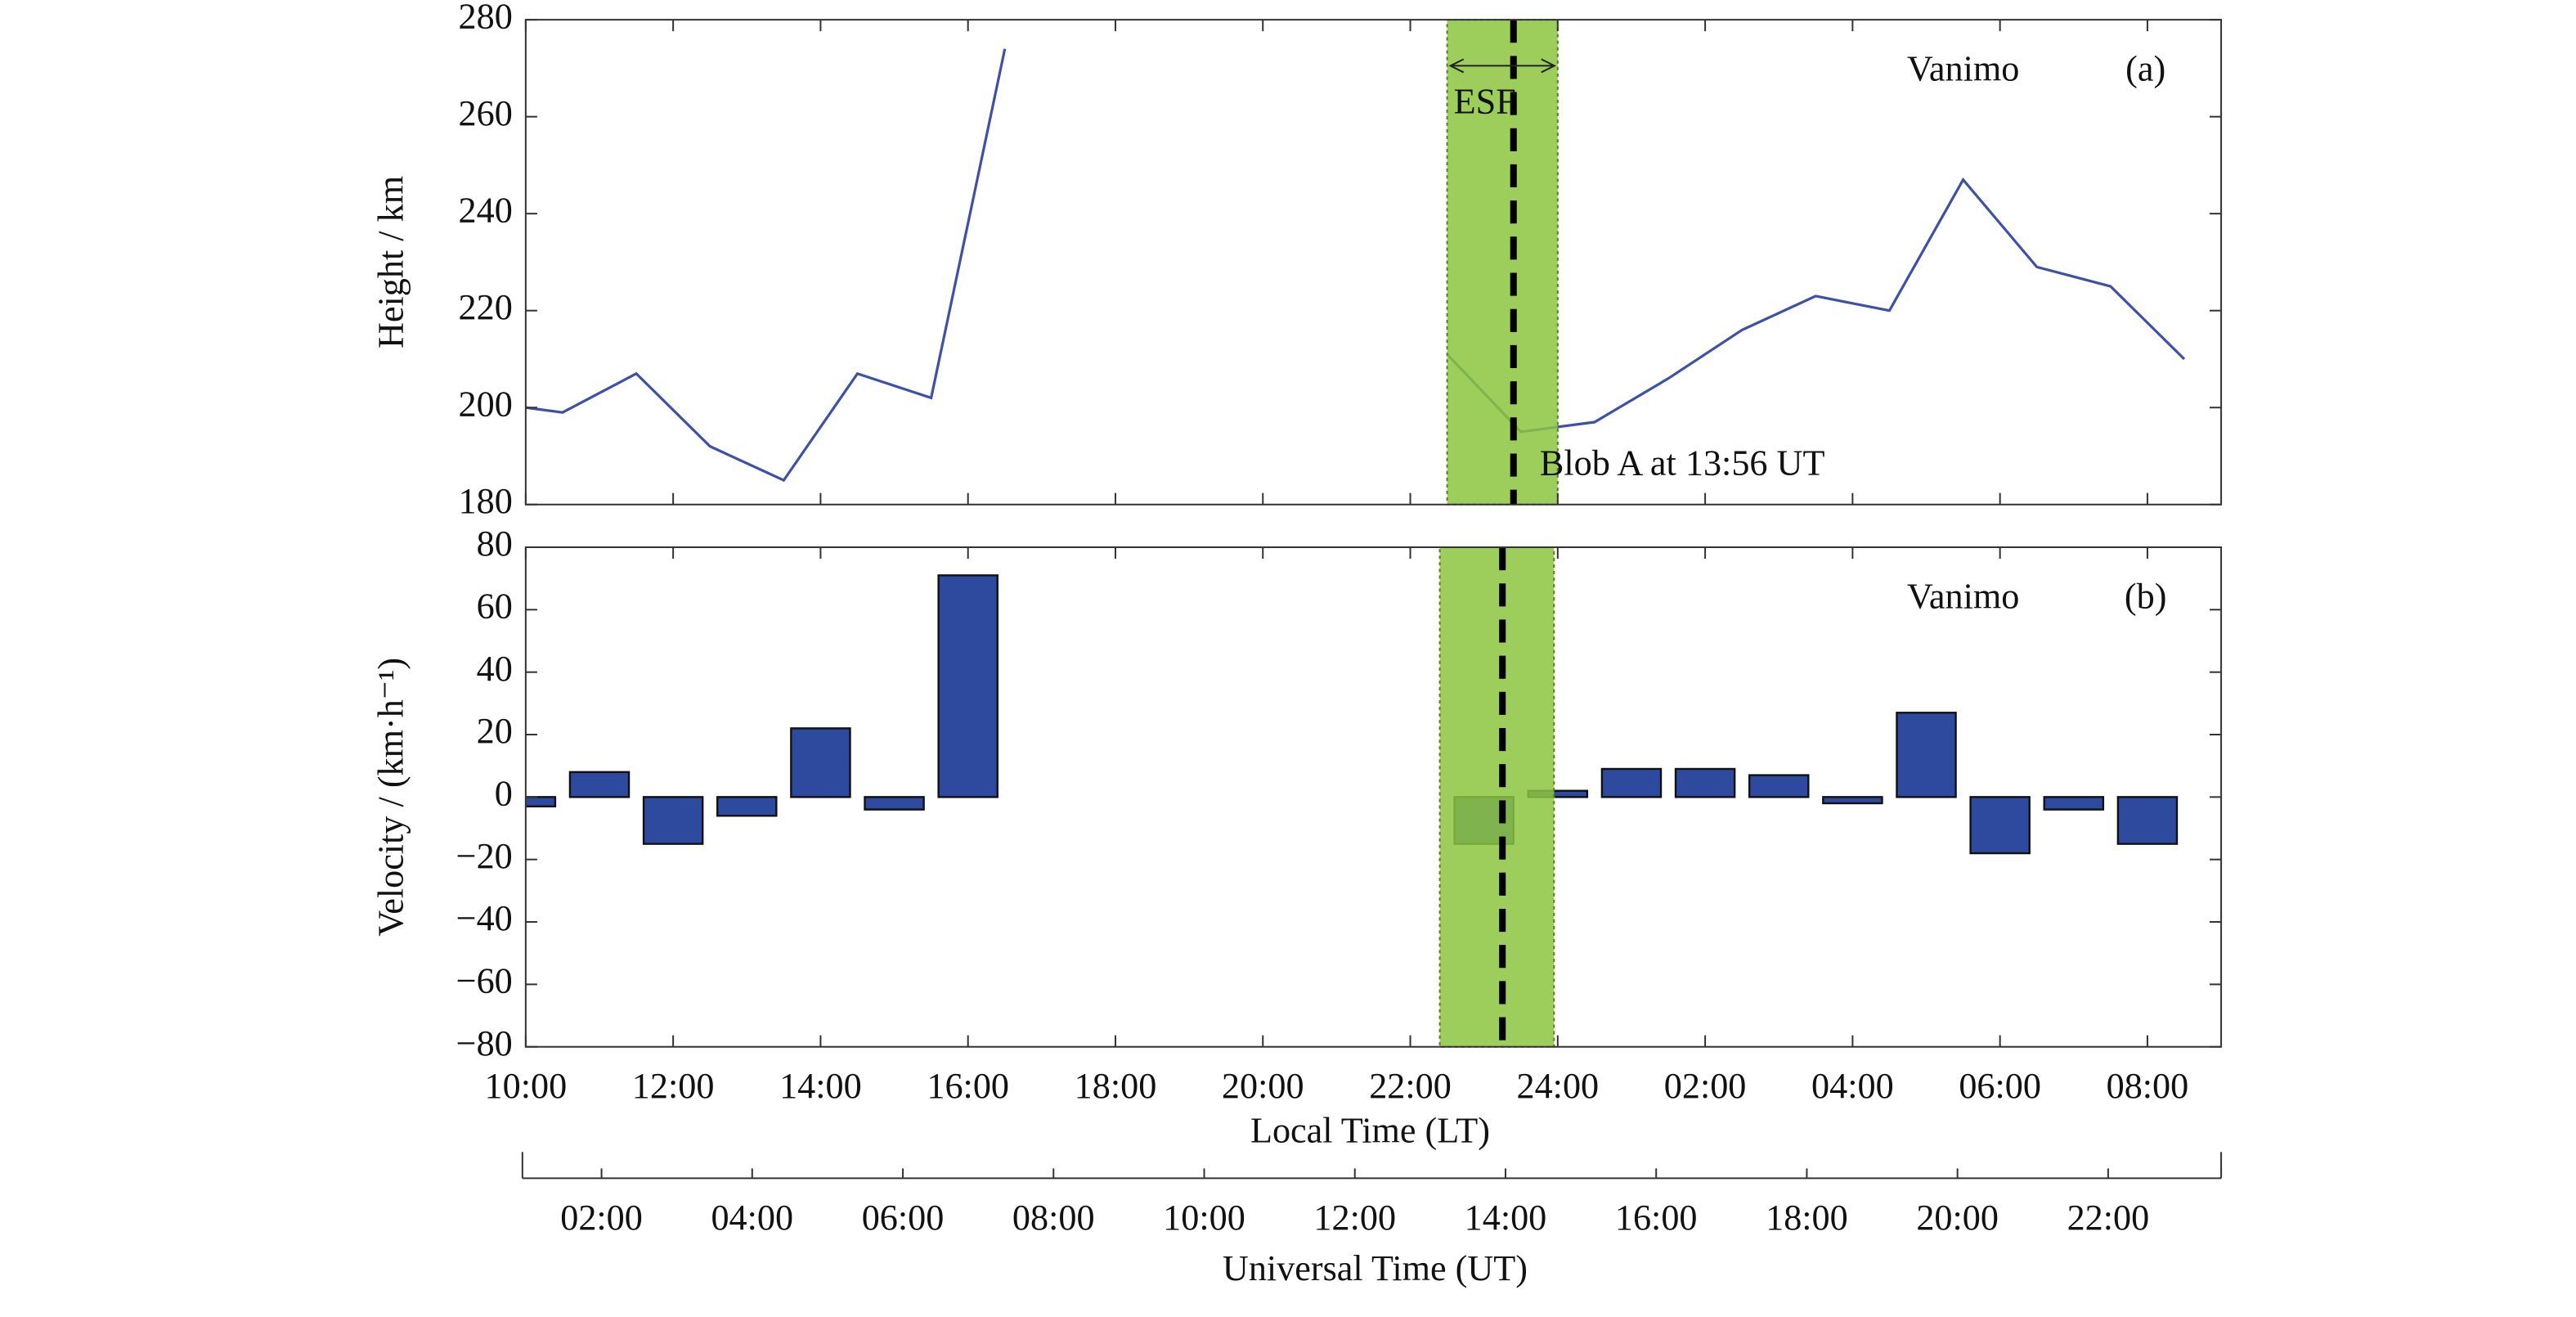  What do you see at coordinates (486, 210) in the screenshot?
I see `y-tick-label: 240` at bounding box center [486, 210].